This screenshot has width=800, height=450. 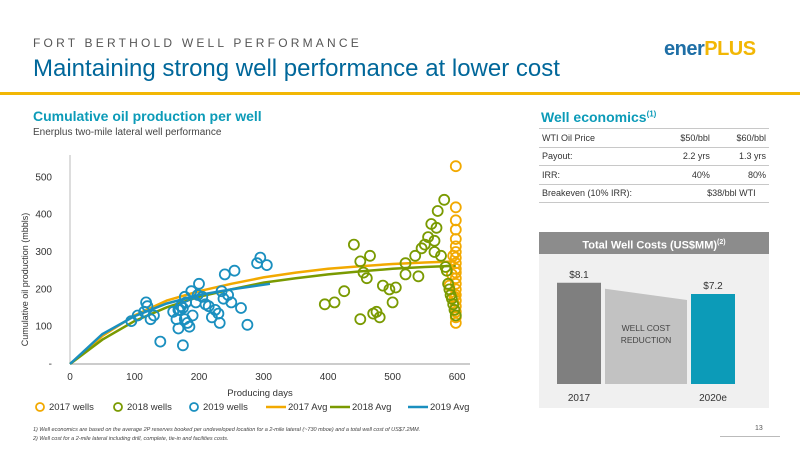 I want to click on row-value-60: $60/bbl, so click(x=740, y=138).